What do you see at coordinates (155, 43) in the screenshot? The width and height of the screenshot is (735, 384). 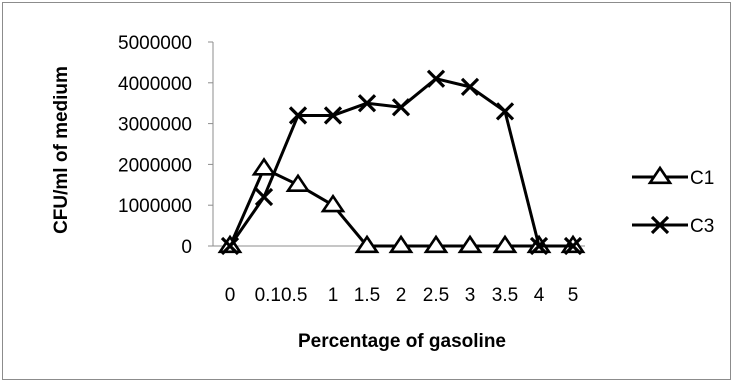 I see `y-tick-label: 5000000` at bounding box center [155, 43].